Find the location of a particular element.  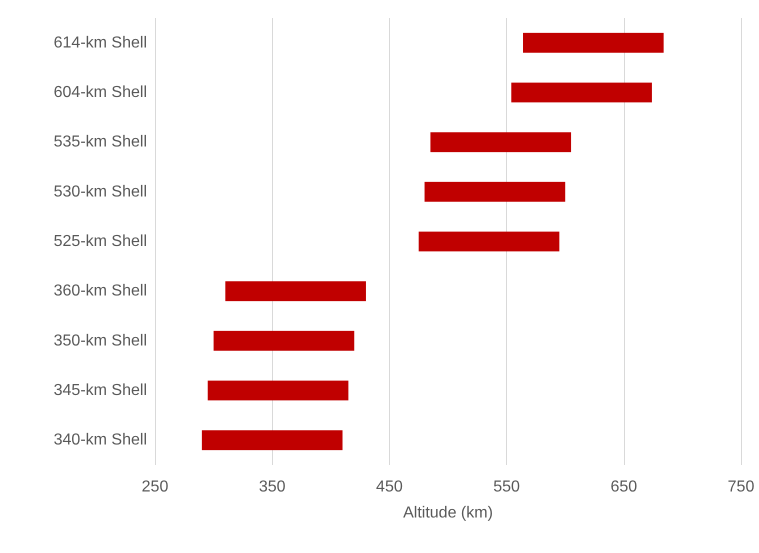

x-tick-label: 250 is located at coordinates (155, 487).